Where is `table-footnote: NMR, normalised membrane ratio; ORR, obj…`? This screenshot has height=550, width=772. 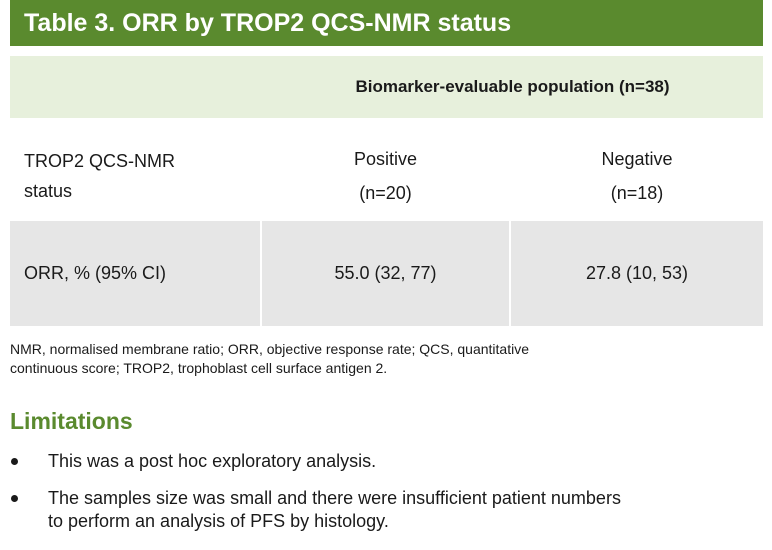 table-footnote: NMR, normalised membrane ratio; ORR, obj… is located at coordinates (386, 359).